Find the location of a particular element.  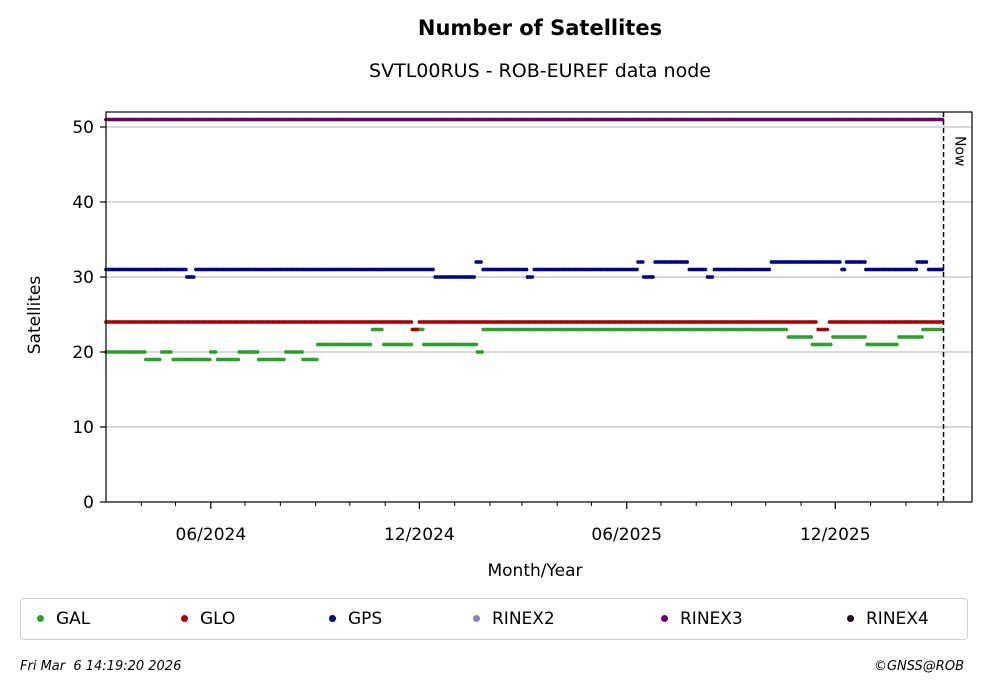

y-tick-label: 0 is located at coordinates (88, 503).